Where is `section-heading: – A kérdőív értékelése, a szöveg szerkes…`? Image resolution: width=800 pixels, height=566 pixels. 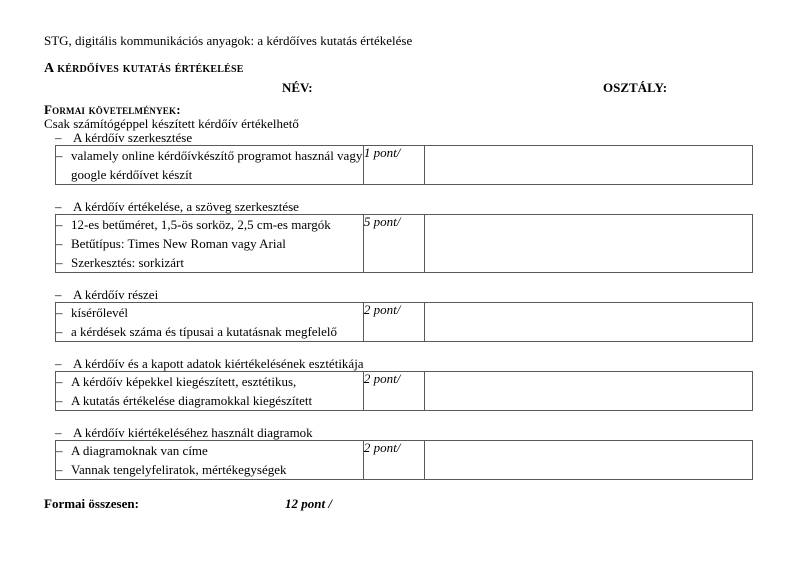 section-heading: – A kérdőív értékelése, a szöveg szerkes… is located at coordinates (398, 207).